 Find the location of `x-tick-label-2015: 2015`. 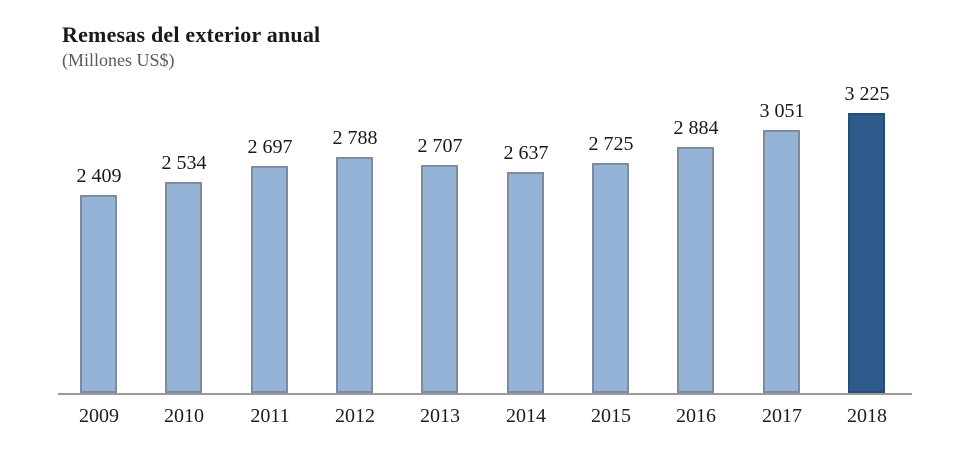

x-tick-label-2015: 2015 is located at coordinates (611, 416).